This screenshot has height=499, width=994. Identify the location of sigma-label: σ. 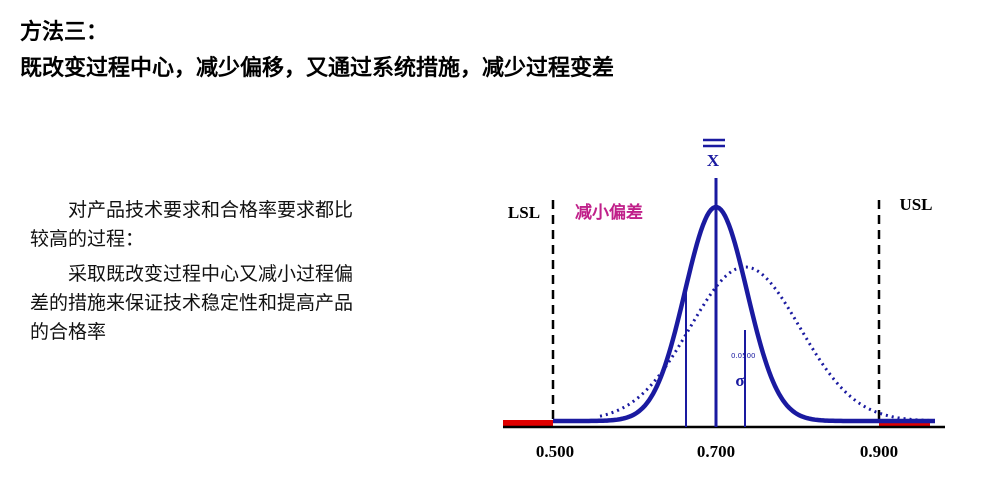
(740, 380).